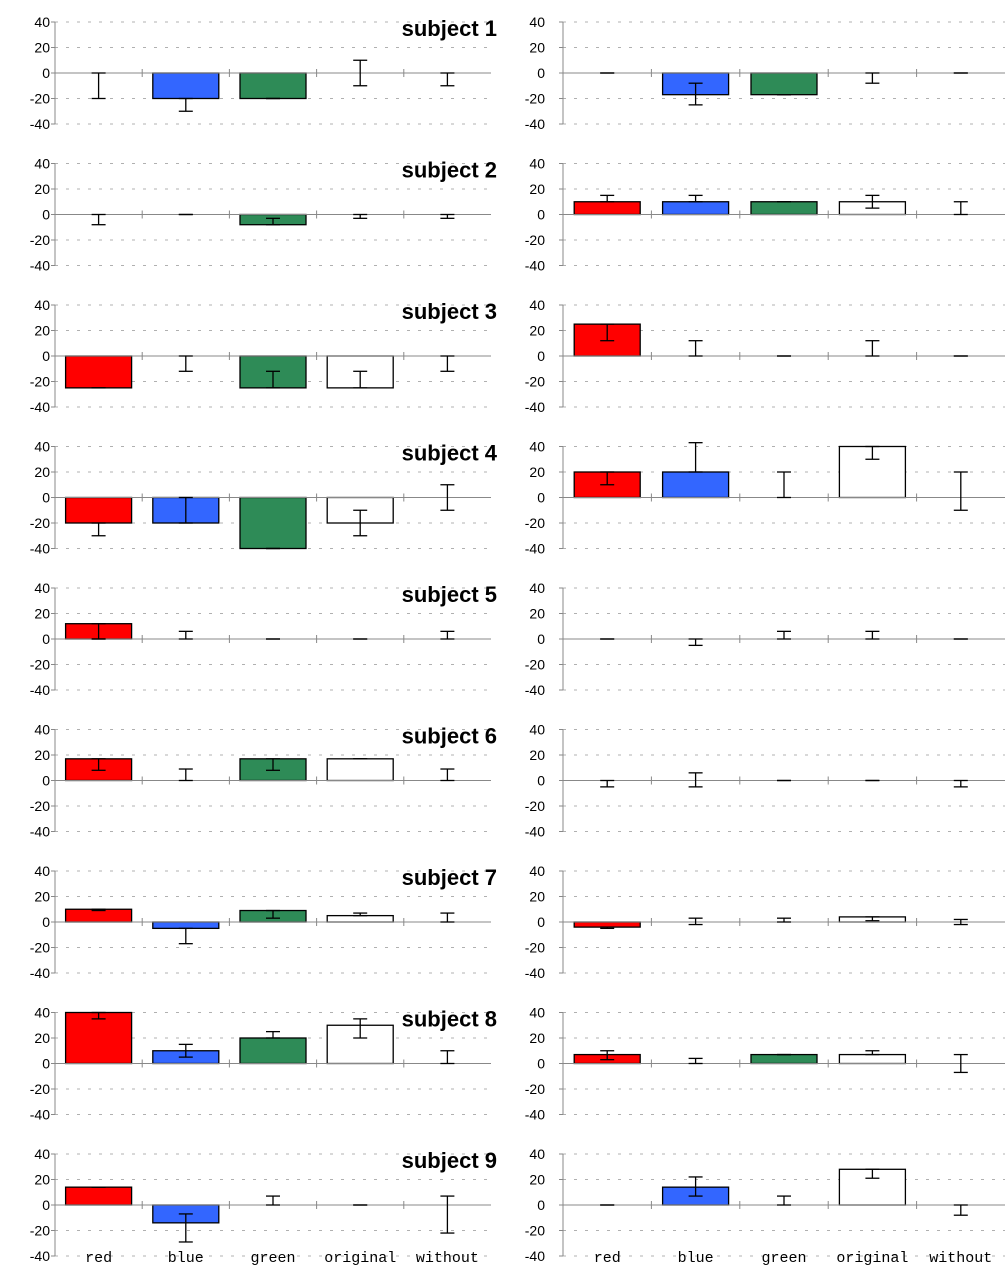 This screenshot has height=1269, width=1005. What do you see at coordinates (449, 28) in the screenshot?
I see `panel-title: subject 1` at bounding box center [449, 28].